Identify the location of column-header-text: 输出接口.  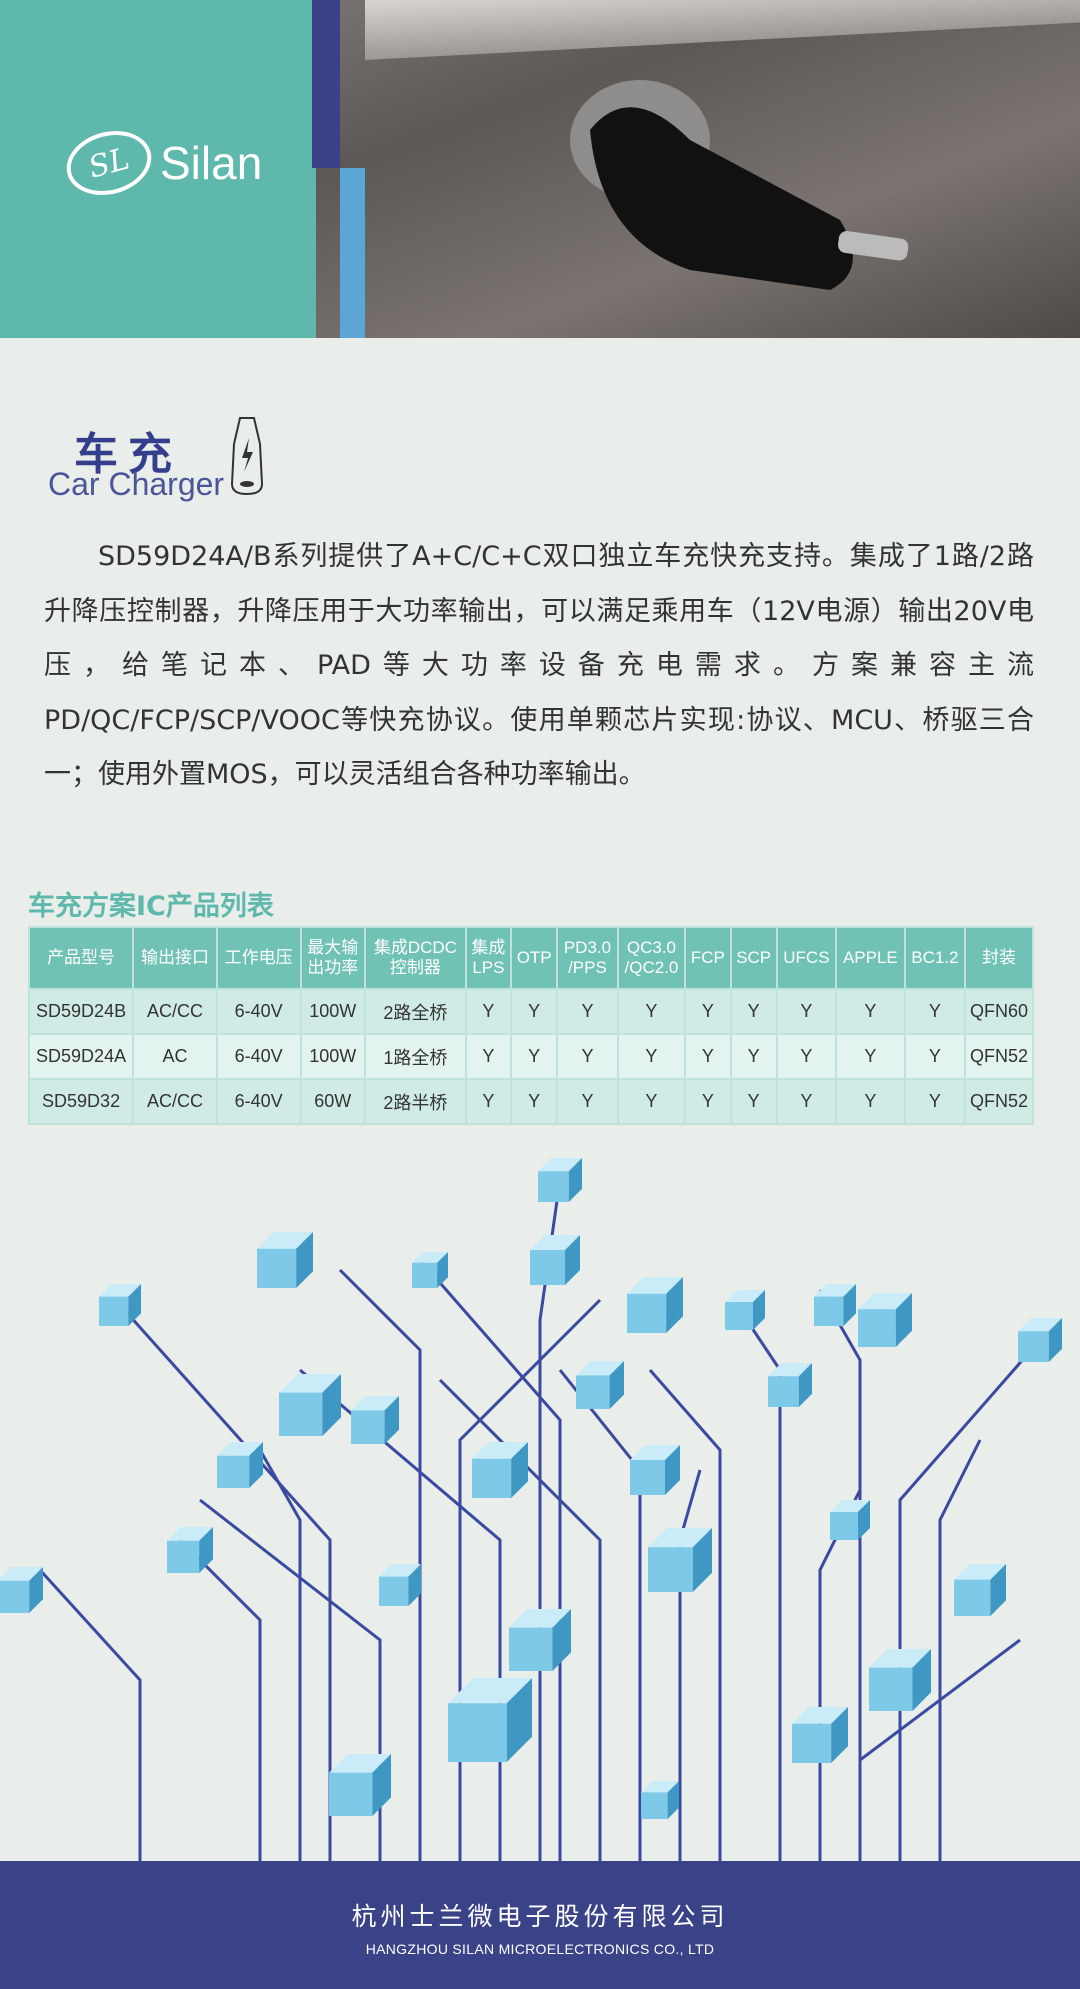
(174, 957).